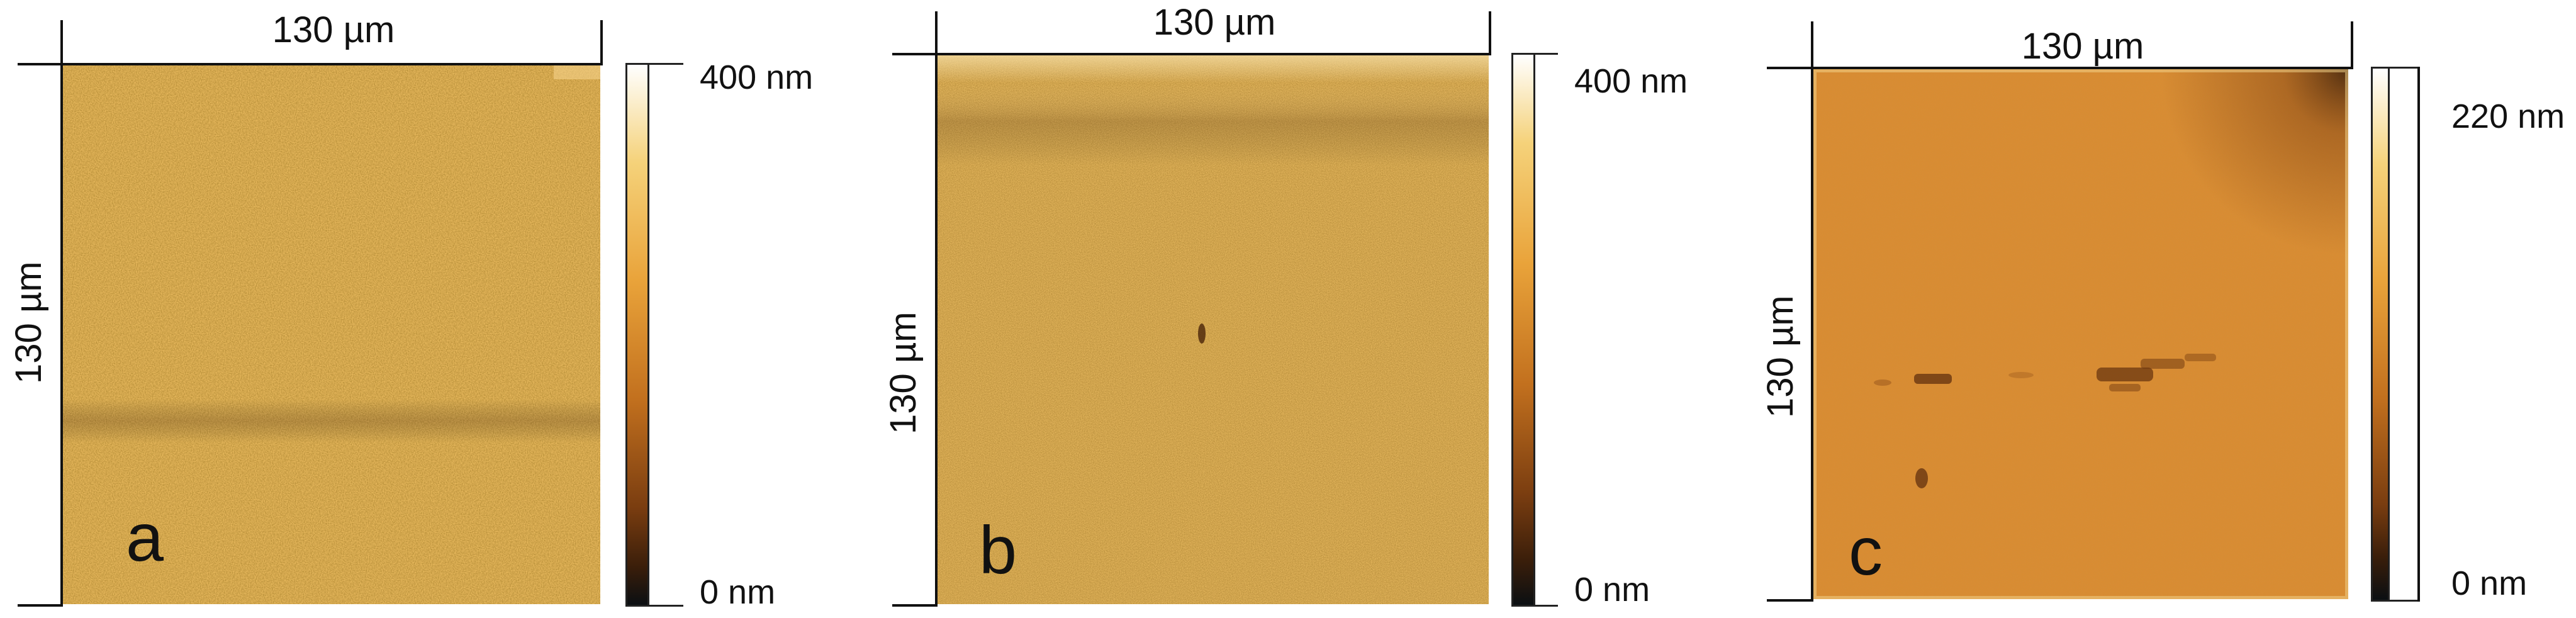 The image size is (2576, 618). I want to click on colorbar-max-label: 220 nm, so click(2508, 117).